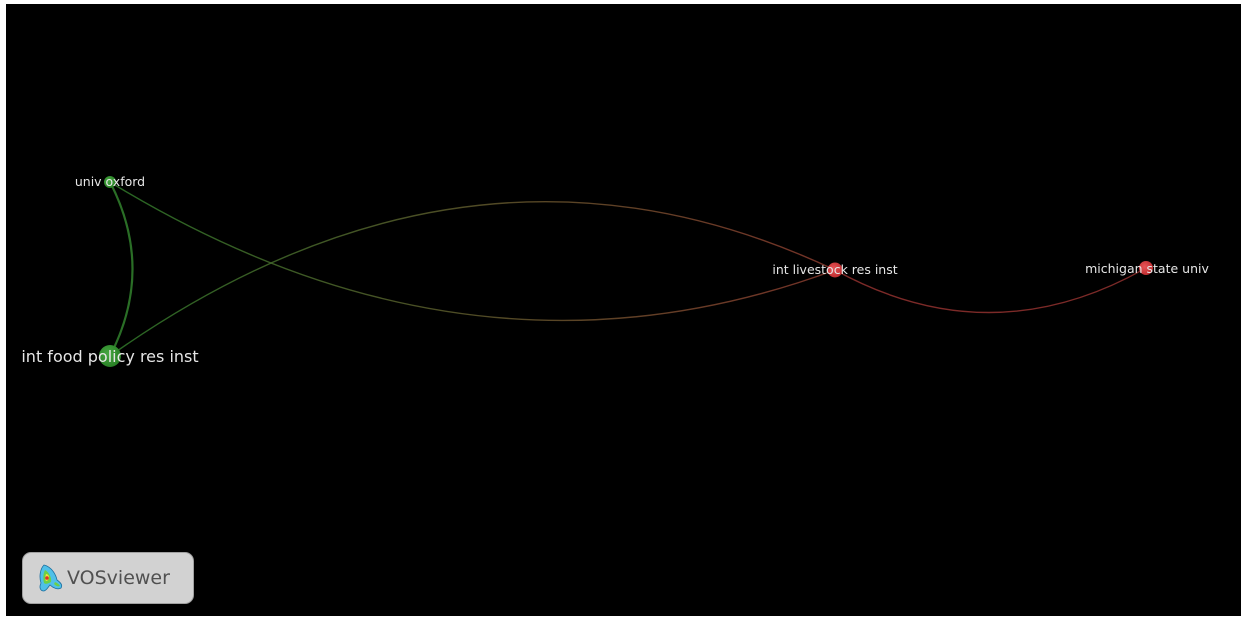  I want to click on node-michigan-state-univ, so click(1146, 268).